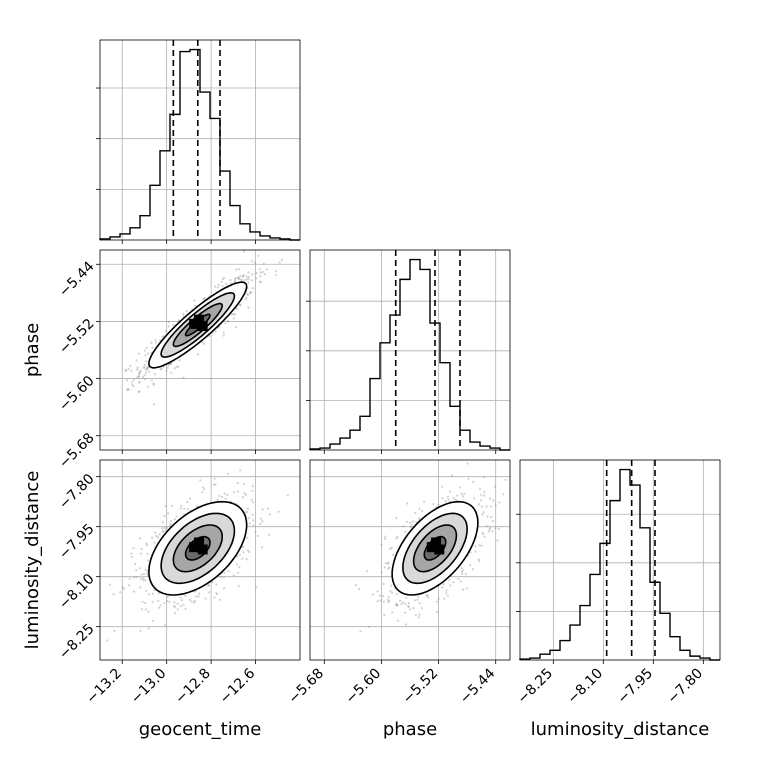 This screenshot has height=760, width=760. I want to click on x-tick-label: −8.10, so click(586, 687).